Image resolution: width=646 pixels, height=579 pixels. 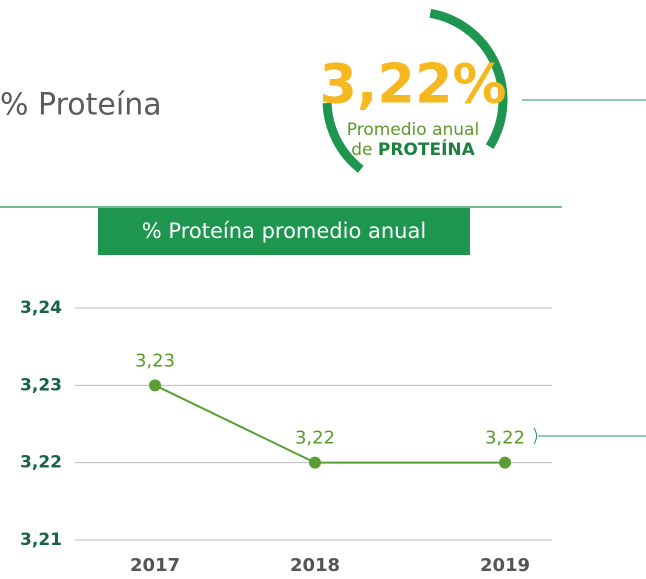 What do you see at coordinates (505, 565) in the screenshot?
I see `x-tick-label: 2019` at bounding box center [505, 565].